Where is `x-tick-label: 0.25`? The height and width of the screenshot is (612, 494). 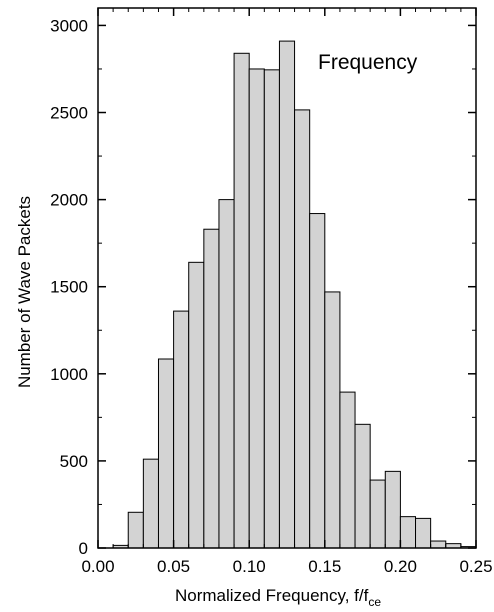 x-tick-label: 0.25 is located at coordinates (475, 566).